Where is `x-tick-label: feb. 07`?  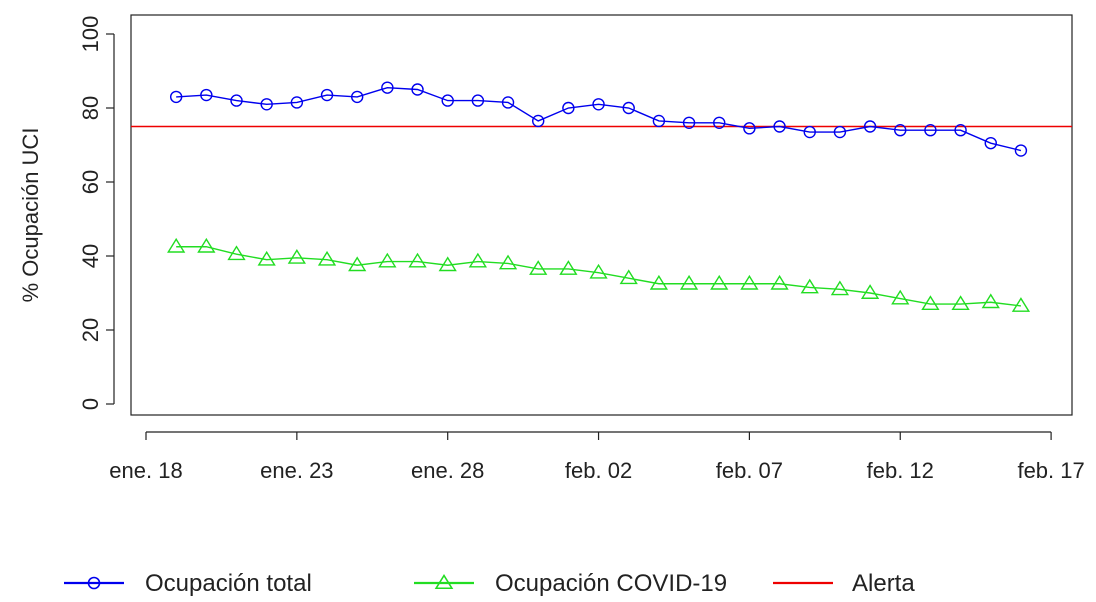 x-tick-label: feb. 07 is located at coordinates (749, 470).